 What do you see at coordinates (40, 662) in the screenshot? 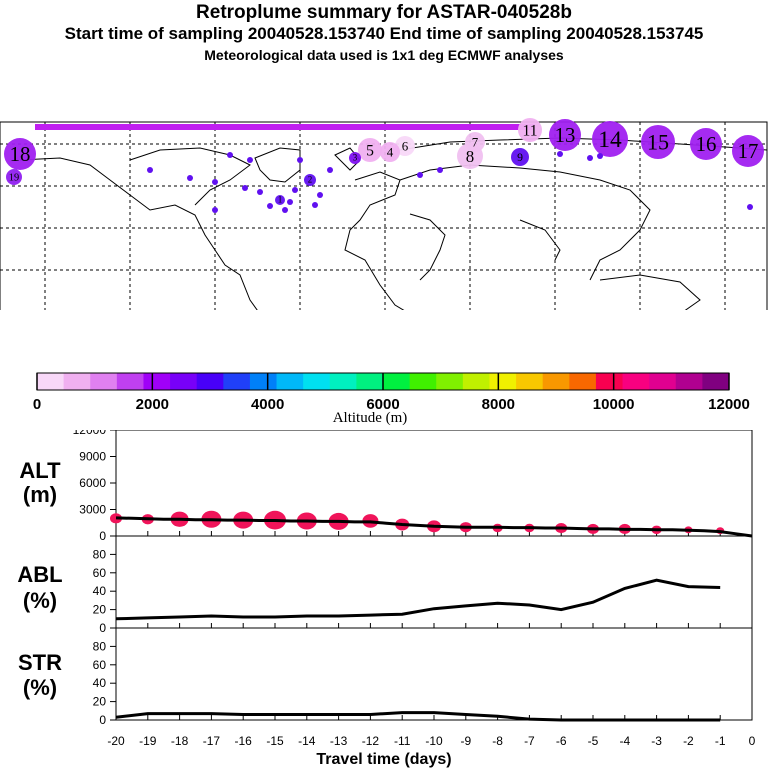
I see `str-axis-label: STR` at bounding box center [40, 662].